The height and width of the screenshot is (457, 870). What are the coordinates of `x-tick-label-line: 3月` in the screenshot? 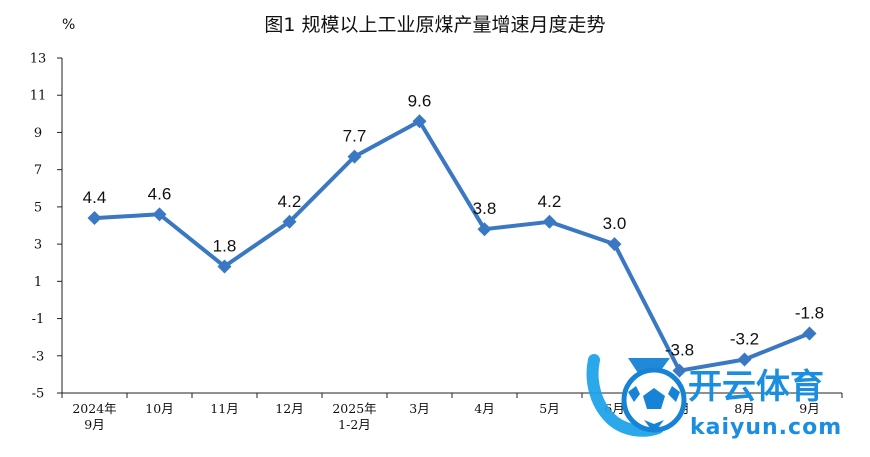 It's located at (419, 408).